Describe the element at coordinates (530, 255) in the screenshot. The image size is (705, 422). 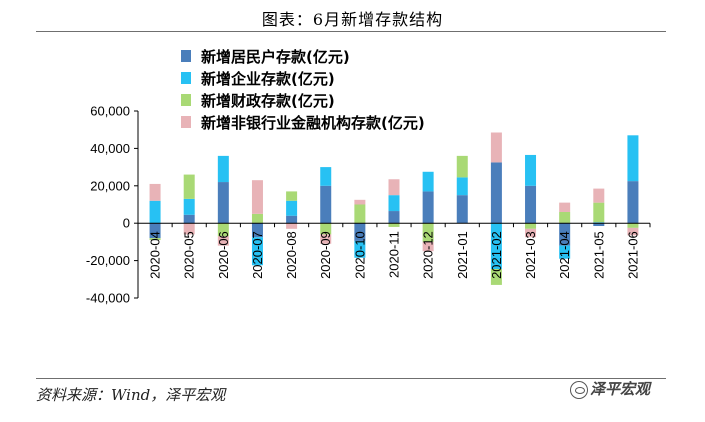
I see `x-tick-label: 2021-03` at that location.